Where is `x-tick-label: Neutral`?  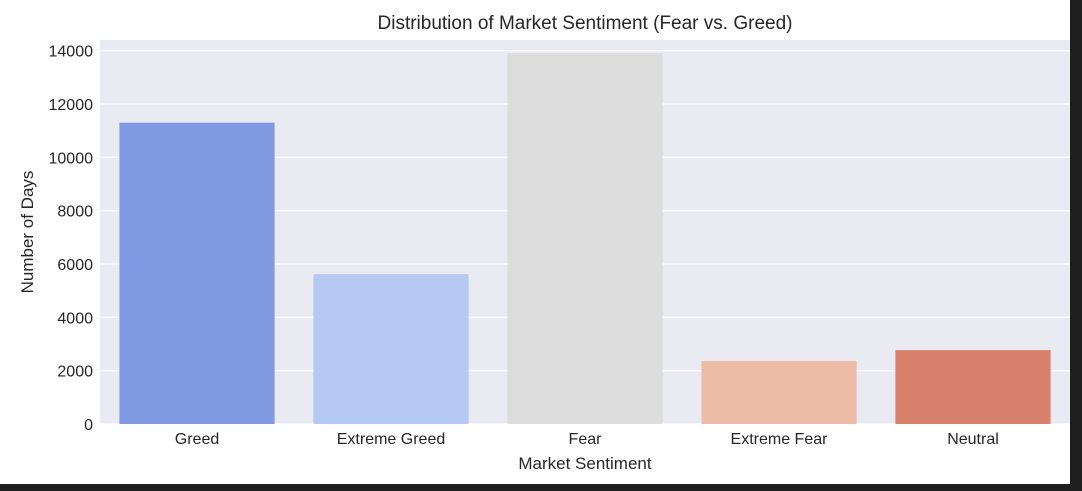
x-tick-label: Neutral is located at coordinates (973, 439).